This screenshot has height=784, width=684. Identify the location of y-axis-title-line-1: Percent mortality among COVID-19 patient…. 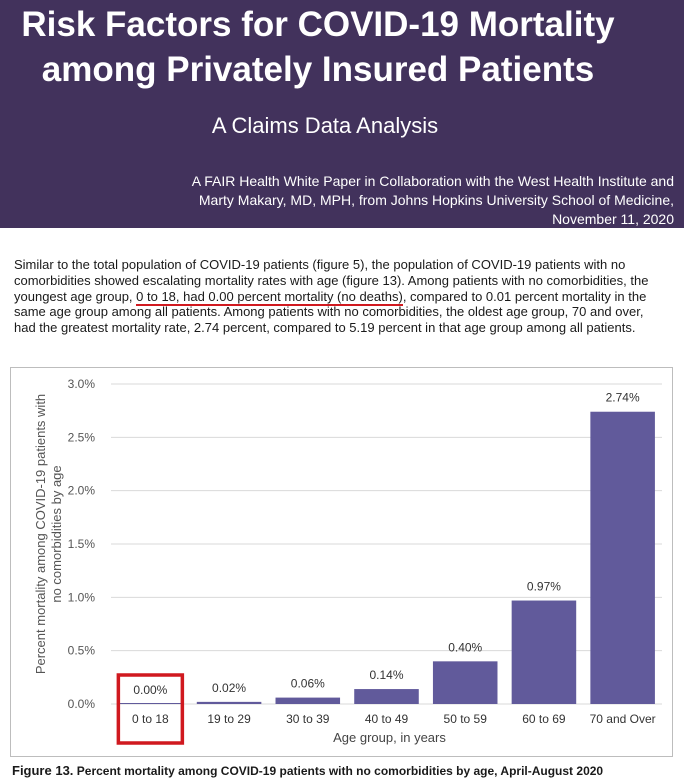
(40, 534).